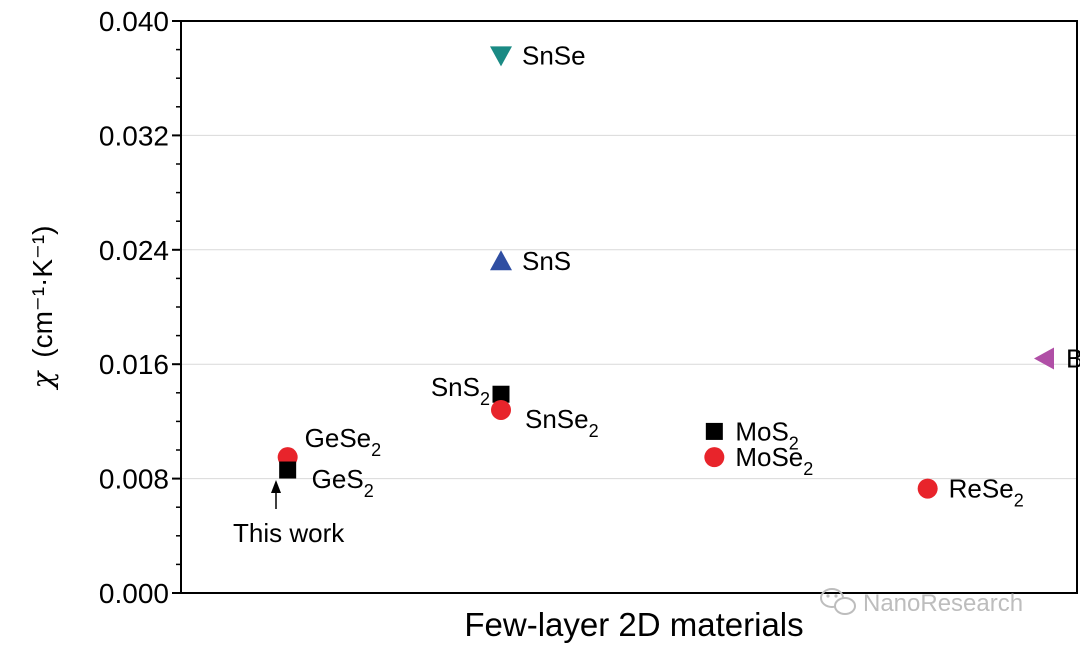 Image resolution: width=1080 pixels, height=647 pixels. What do you see at coordinates (276, 486) in the screenshot?
I see `annotation-arrow-head` at bounding box center [276, 486].